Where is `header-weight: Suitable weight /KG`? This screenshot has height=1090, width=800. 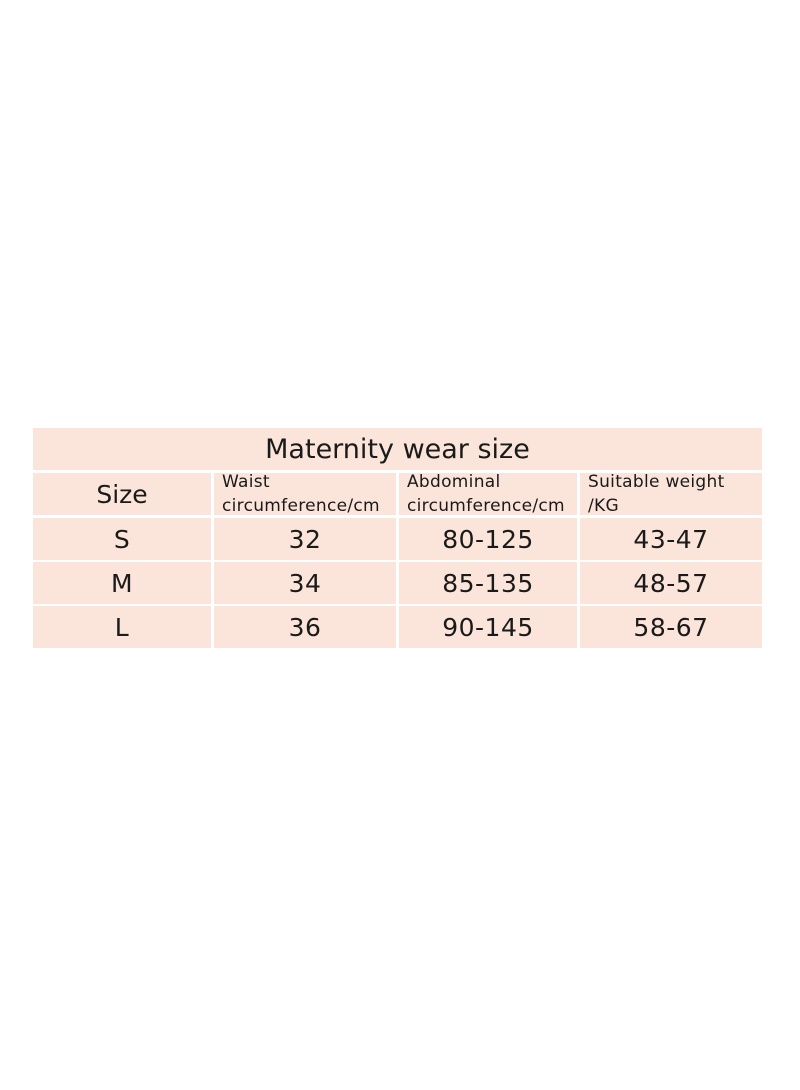 header-weight: Suitable weight /KG is located at coordinates (671, 494).